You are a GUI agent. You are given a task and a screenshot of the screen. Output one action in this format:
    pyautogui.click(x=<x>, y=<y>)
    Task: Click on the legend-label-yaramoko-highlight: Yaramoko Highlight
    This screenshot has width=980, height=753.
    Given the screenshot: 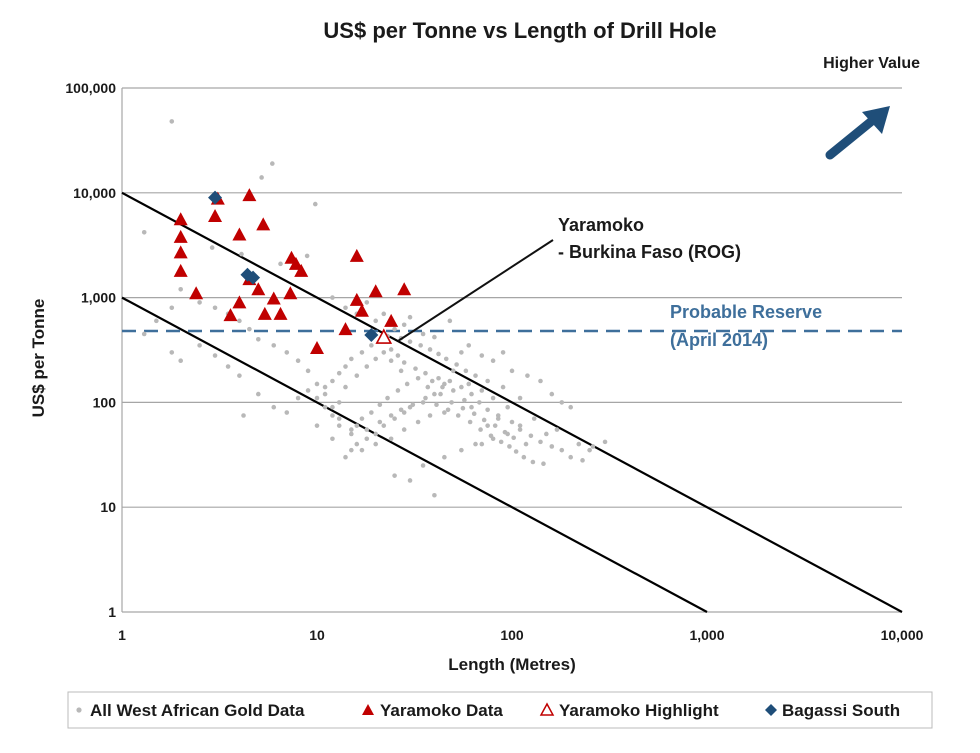 What is the action you would take?
    pyautogui.click(x=639, y=710)
    